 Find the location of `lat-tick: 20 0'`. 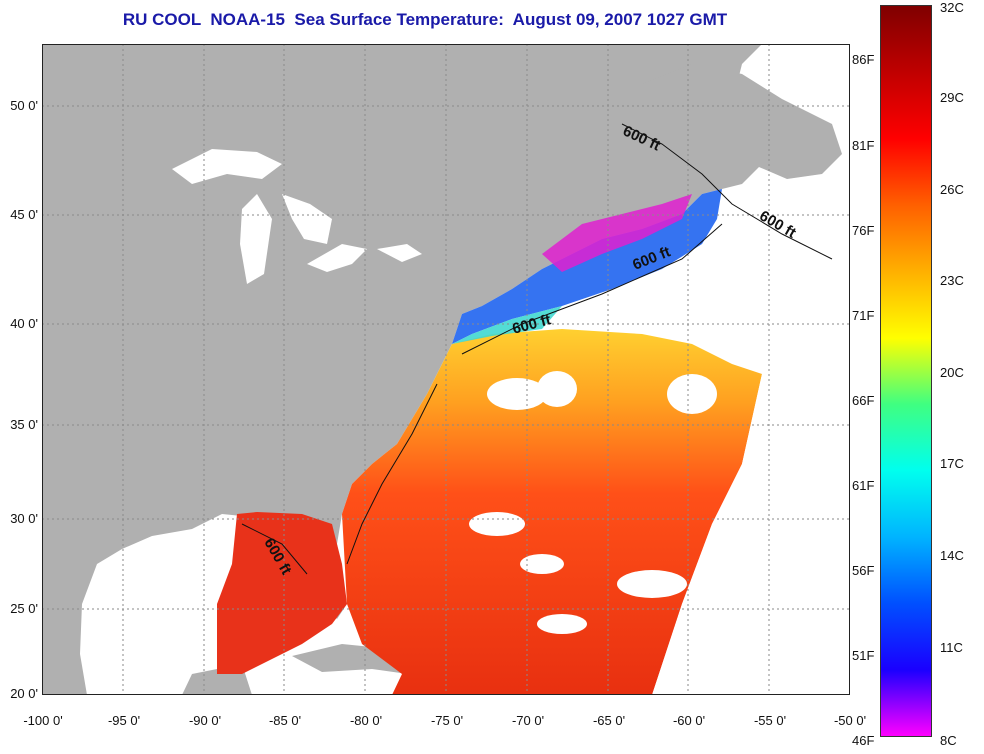

lat-tick: 20 0' is located at coordinates (24, 693).